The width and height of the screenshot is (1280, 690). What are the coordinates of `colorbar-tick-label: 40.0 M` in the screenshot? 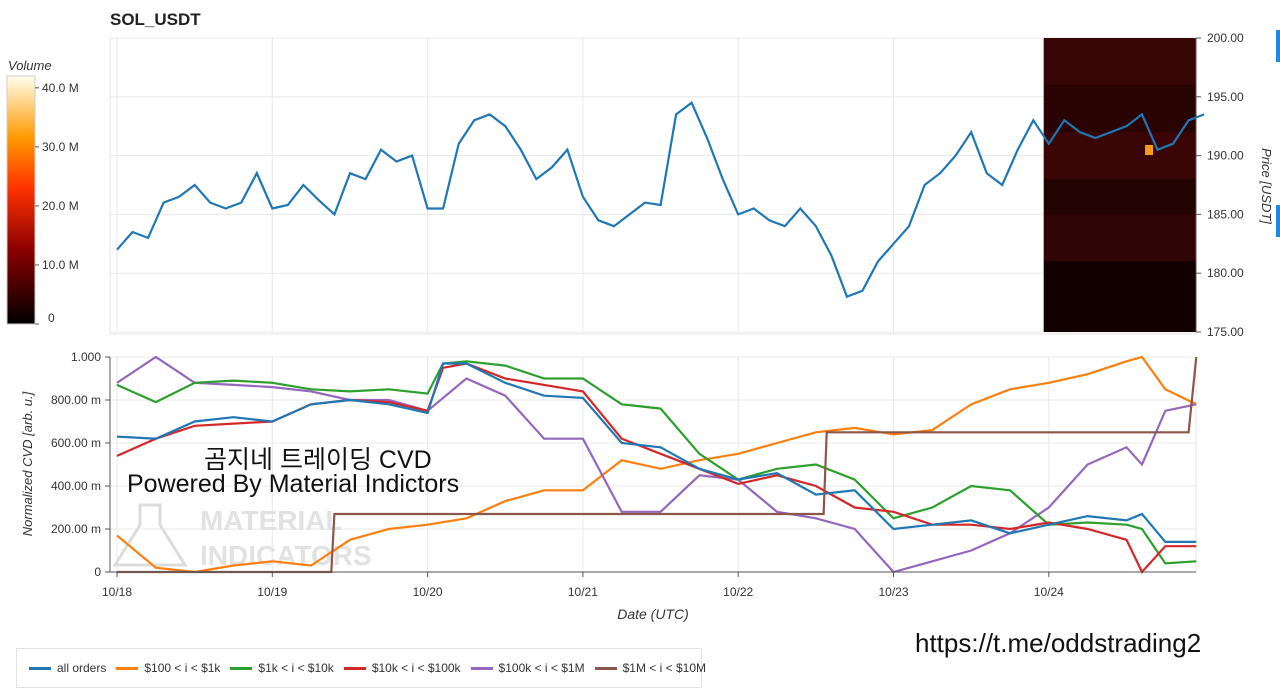 It's located at (60, 88).